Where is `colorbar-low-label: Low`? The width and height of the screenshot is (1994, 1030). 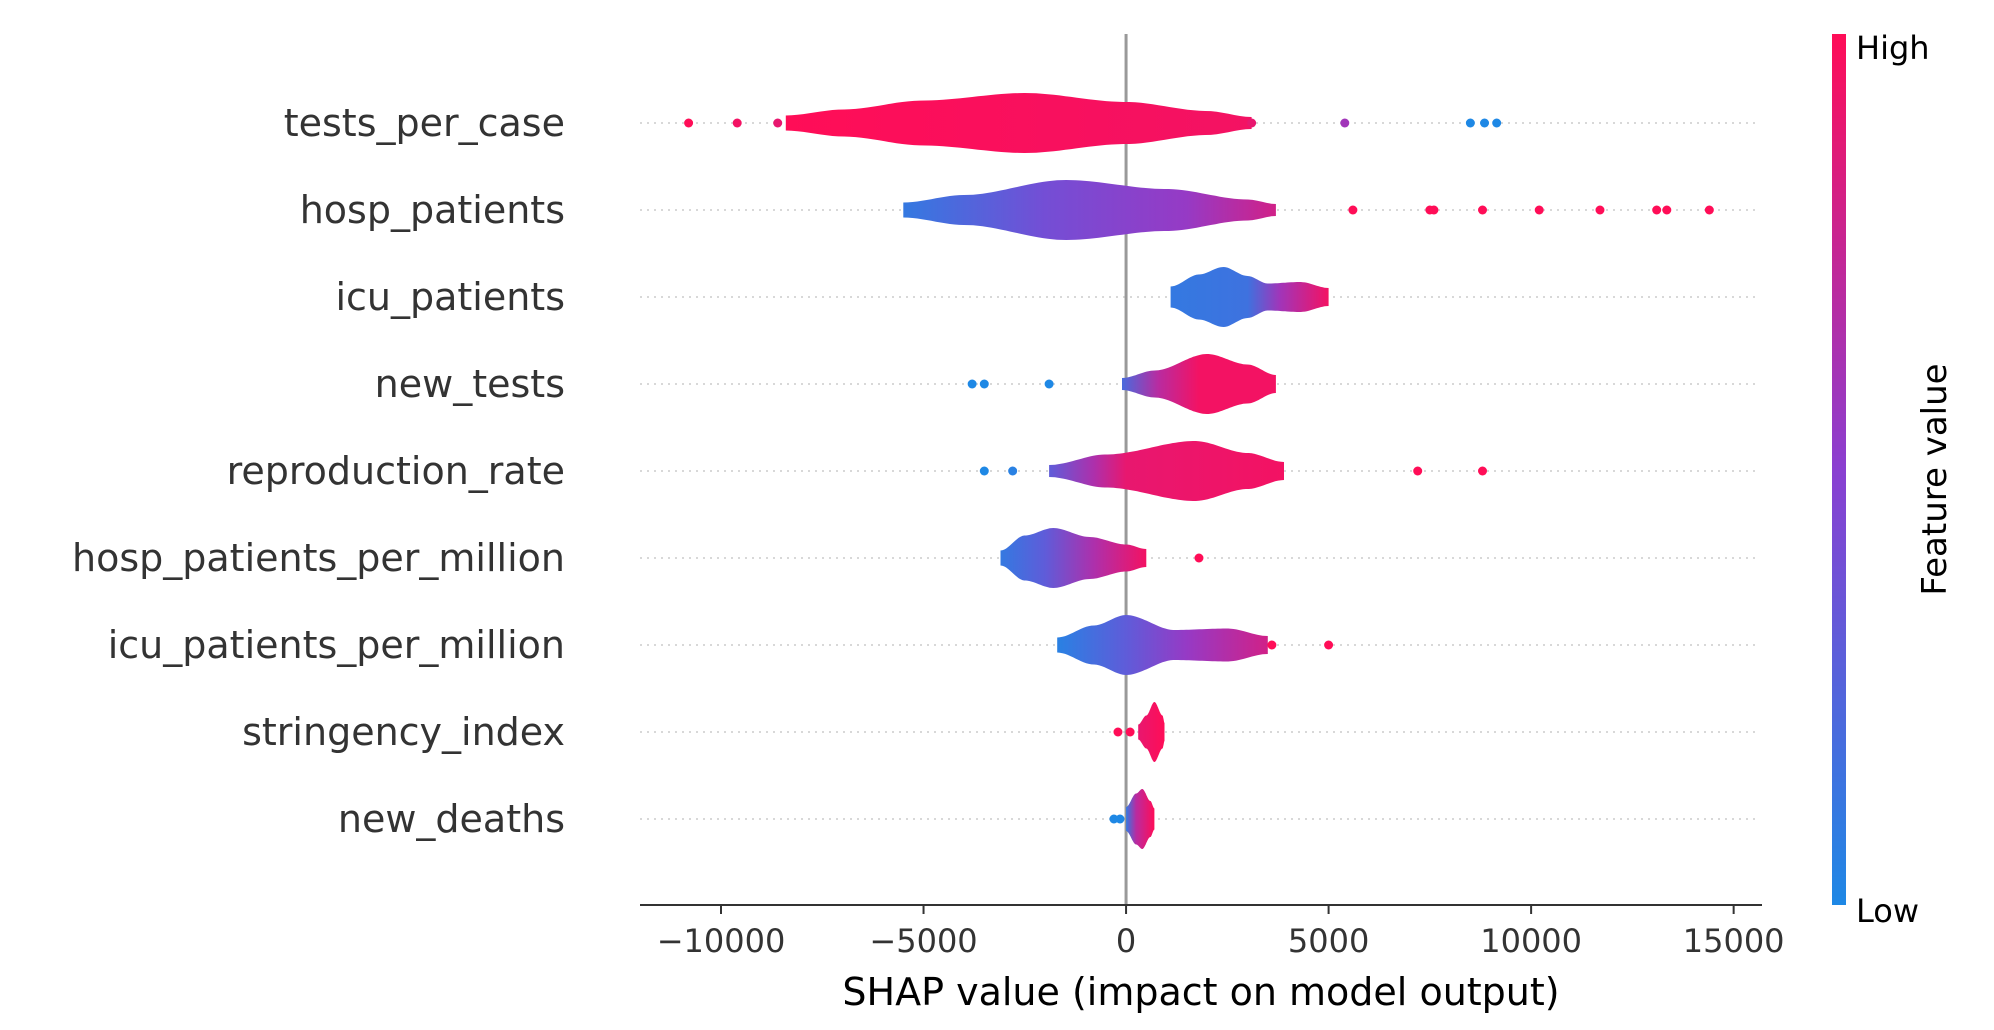 colorbar-low-label: Low is located at coordinates (1887, 911).